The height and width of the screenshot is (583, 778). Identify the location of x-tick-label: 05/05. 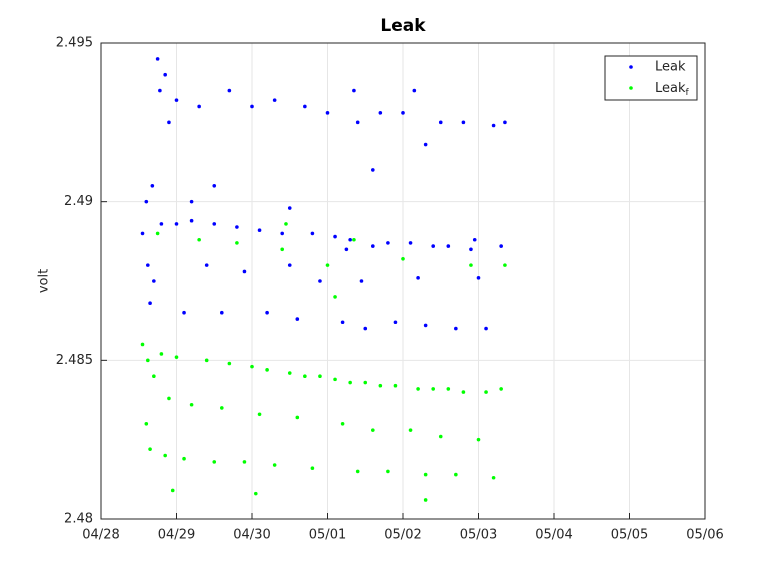
(629, 535).